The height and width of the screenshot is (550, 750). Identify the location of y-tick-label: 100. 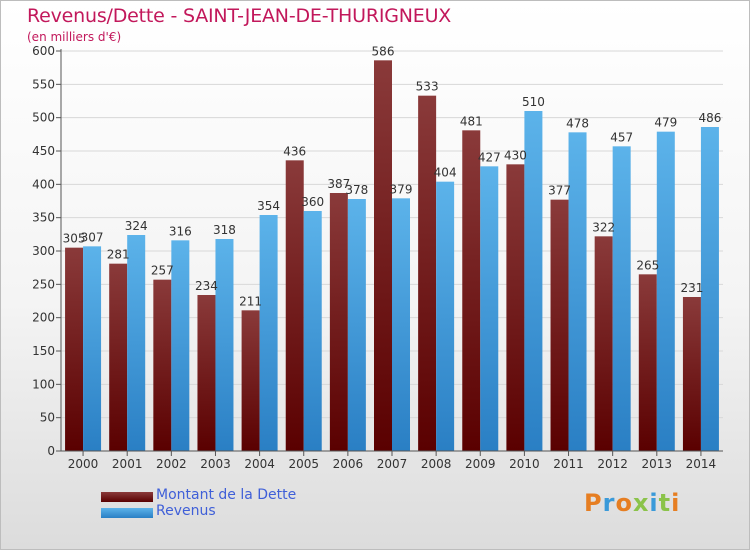
(43, 384).